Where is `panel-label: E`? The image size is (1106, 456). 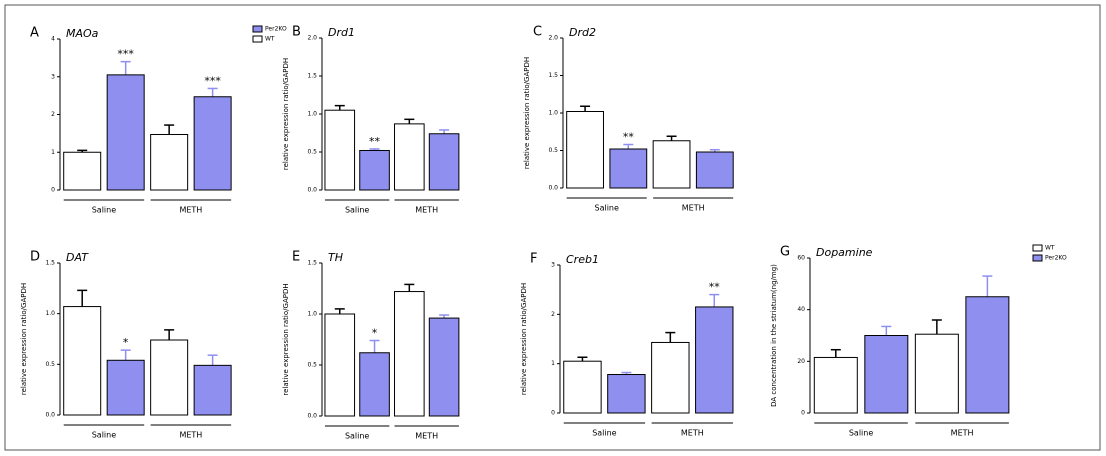 panel-label: E is located at coordinates (296, 257).